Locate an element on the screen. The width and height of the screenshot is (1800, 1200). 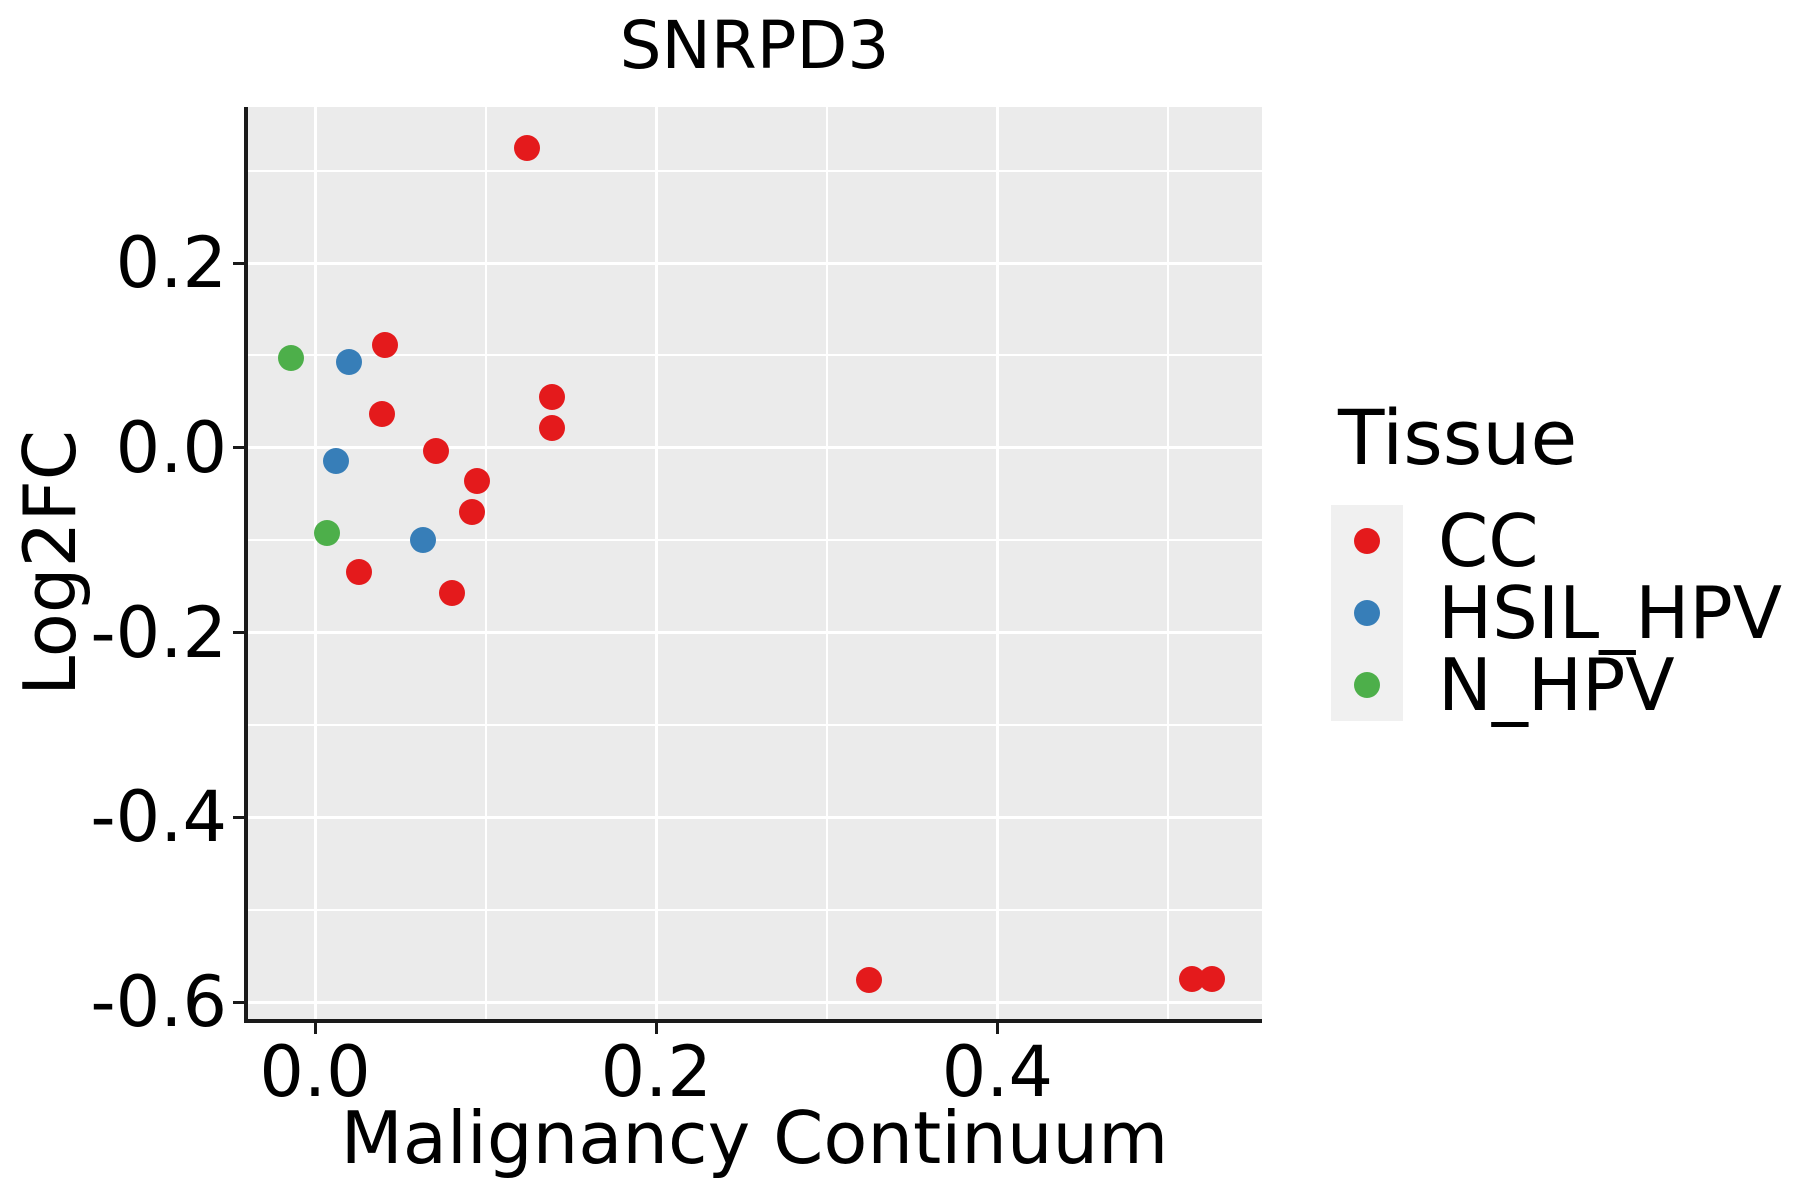
y-tick-label: 0.2 is located at coordinates (171, 263).